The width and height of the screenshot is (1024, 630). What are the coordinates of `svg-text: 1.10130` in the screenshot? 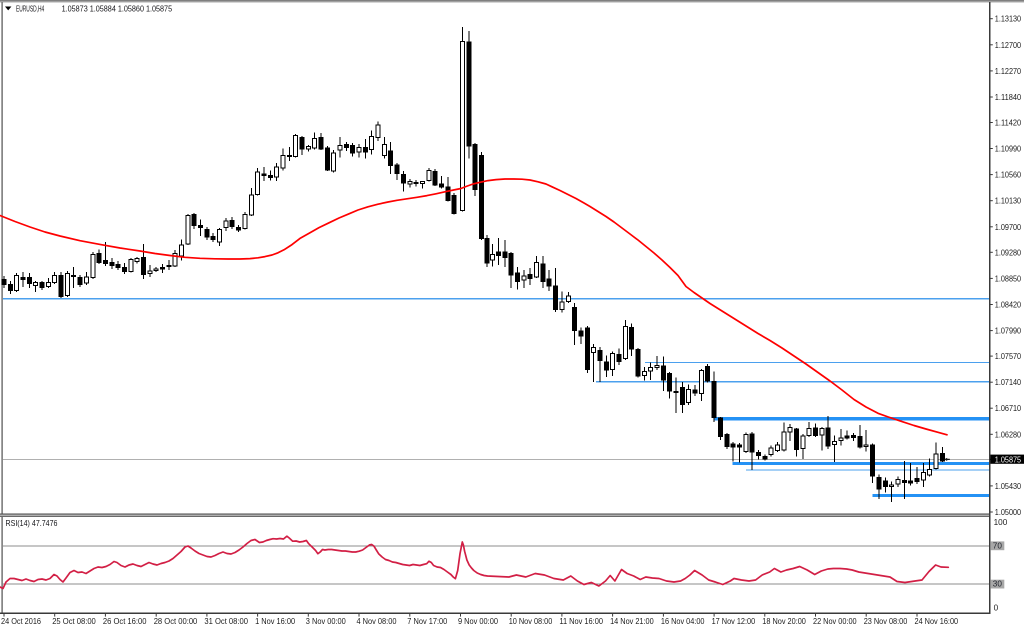 It's located at (1008, 201).